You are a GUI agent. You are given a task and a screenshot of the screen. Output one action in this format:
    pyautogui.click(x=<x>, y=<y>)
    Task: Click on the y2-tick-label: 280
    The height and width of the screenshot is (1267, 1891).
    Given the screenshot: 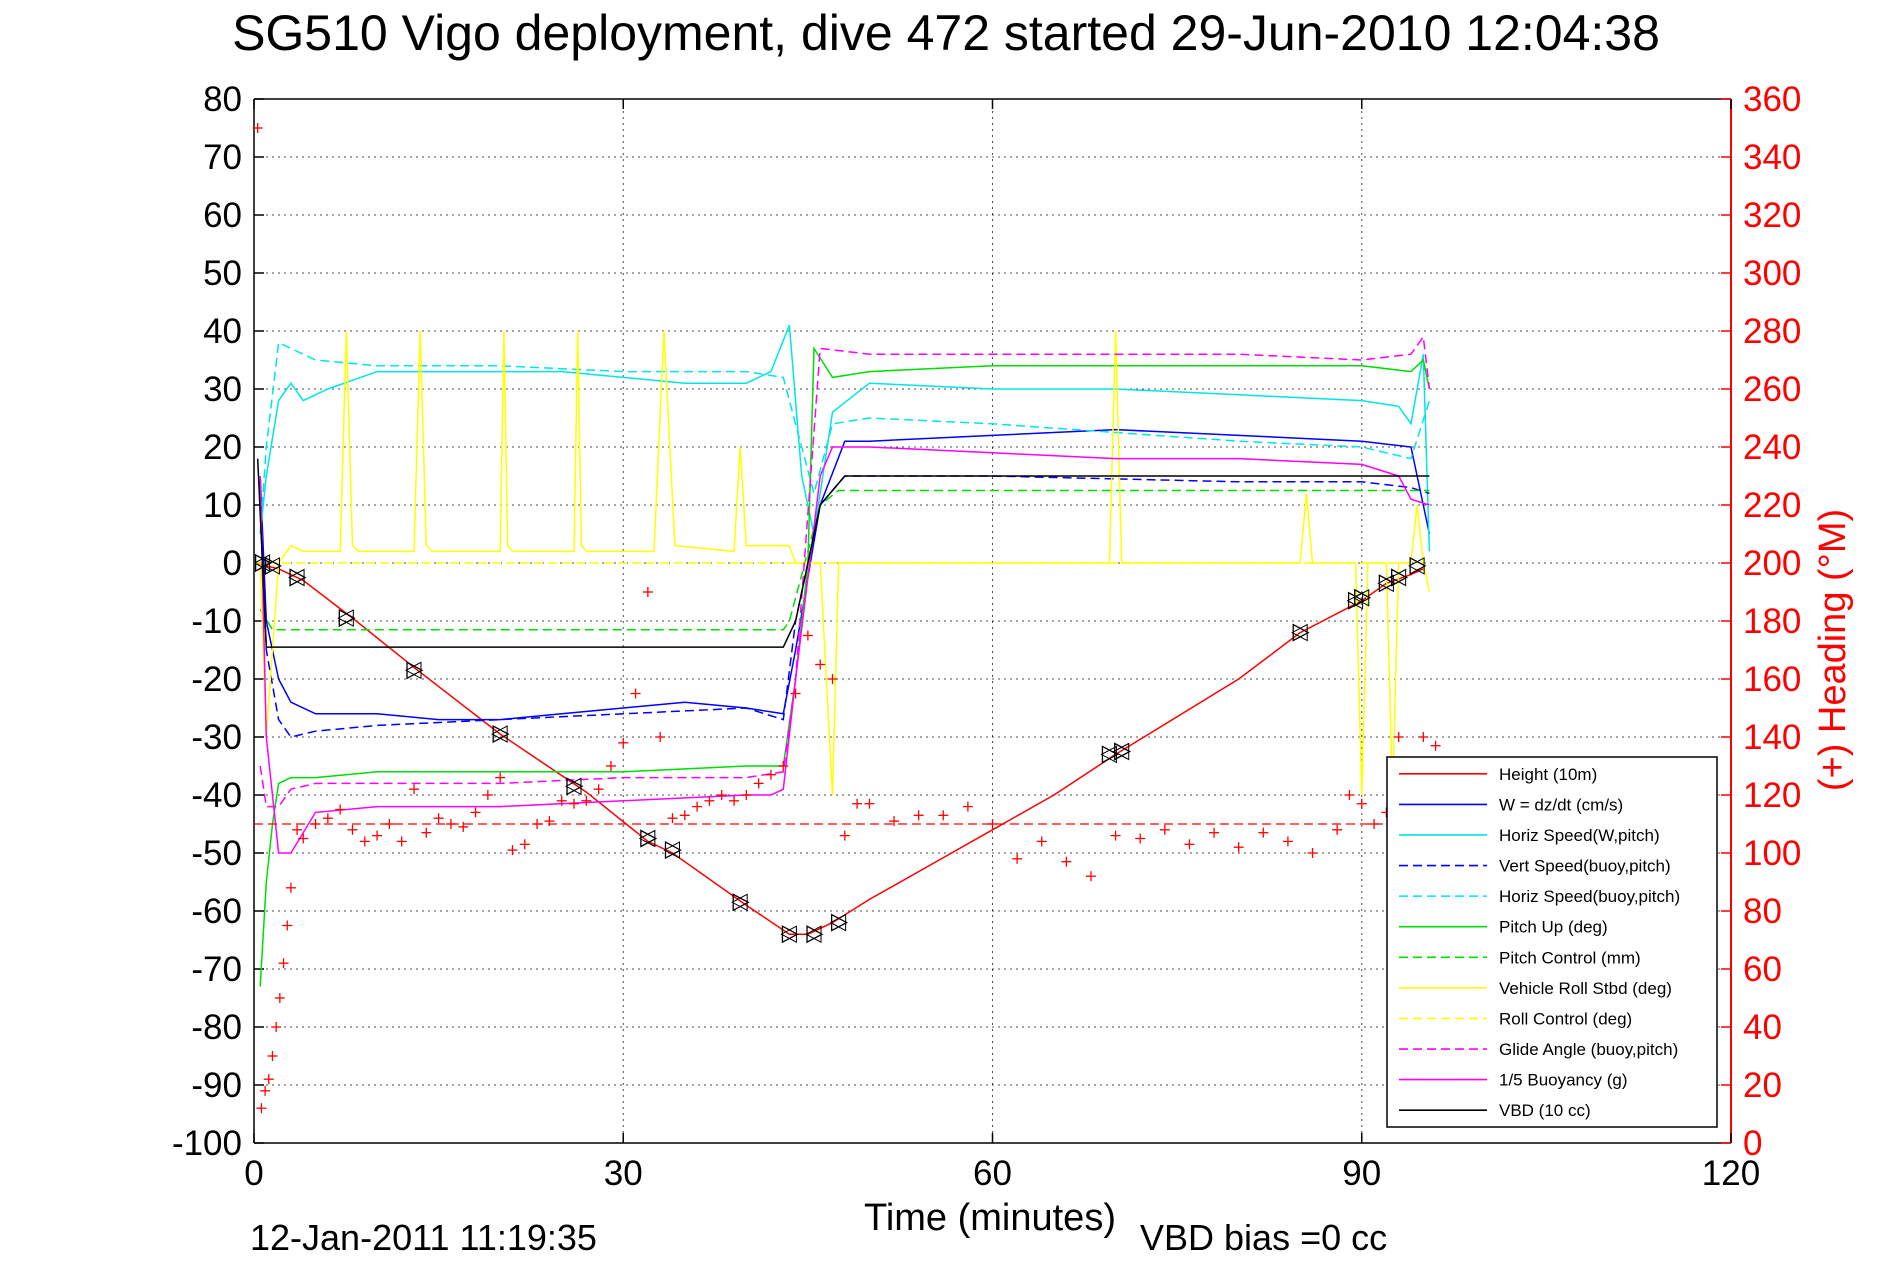 What is the action you would take?
    pyautogui.click(x=1772, y=331)
    